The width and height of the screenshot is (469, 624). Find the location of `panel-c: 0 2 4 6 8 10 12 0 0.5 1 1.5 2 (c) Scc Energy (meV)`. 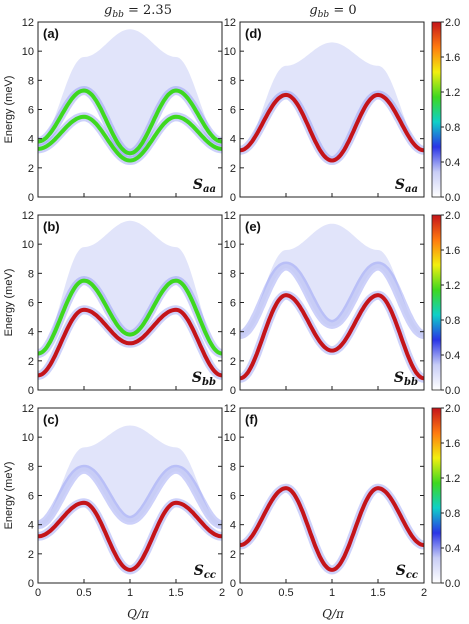

panel-c: 0 2 4 6 8 10 12 0 0.5 1 1.5 2 (c) Scc Energy (meV) is located at coordinates (114, 501).